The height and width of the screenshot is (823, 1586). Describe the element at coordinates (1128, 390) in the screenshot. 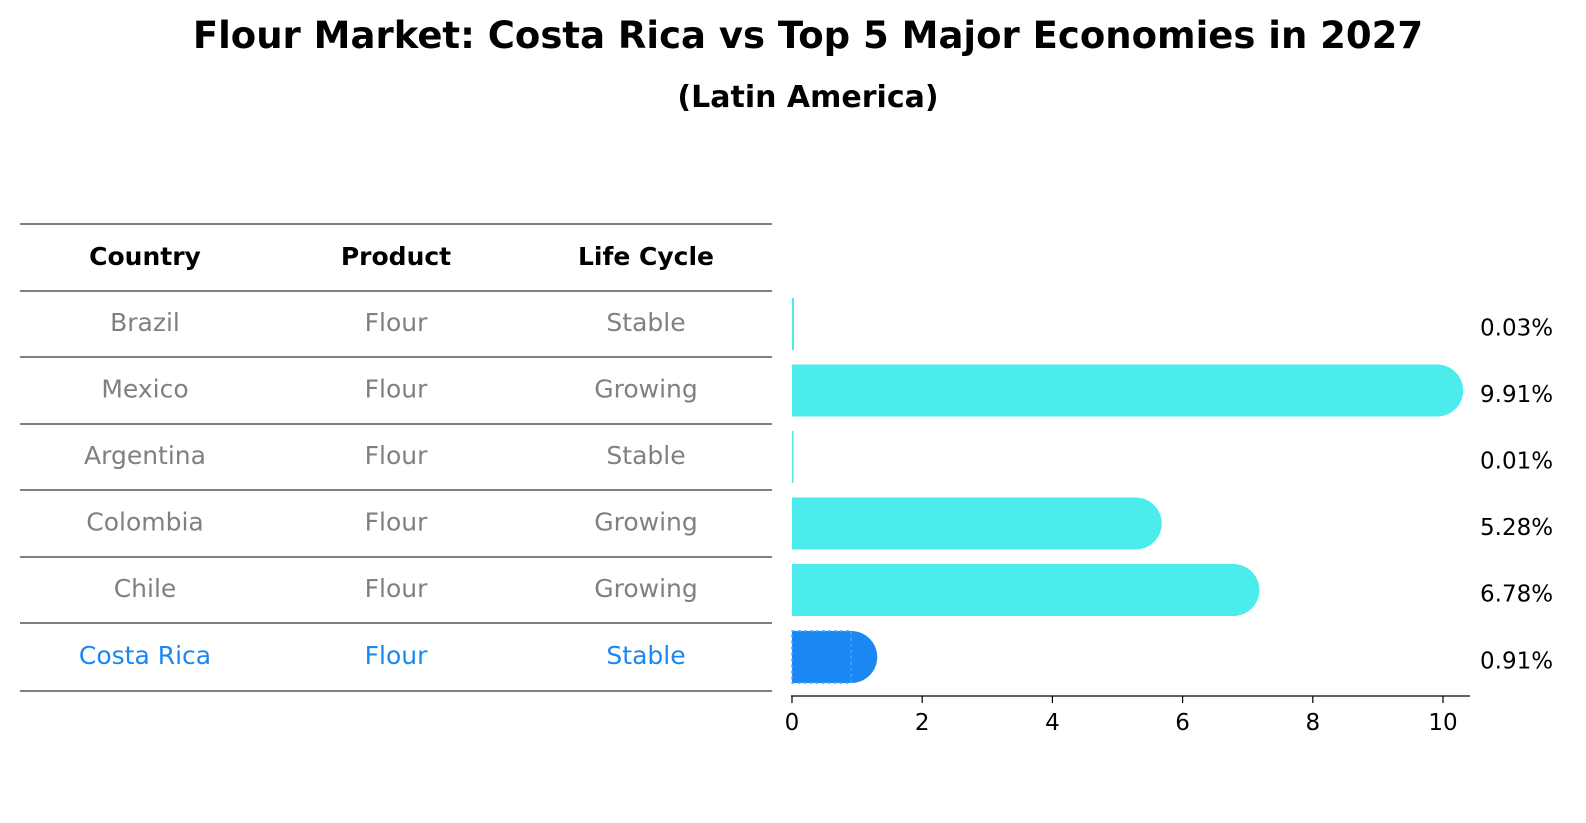

I see `bar-mexico` at that location.